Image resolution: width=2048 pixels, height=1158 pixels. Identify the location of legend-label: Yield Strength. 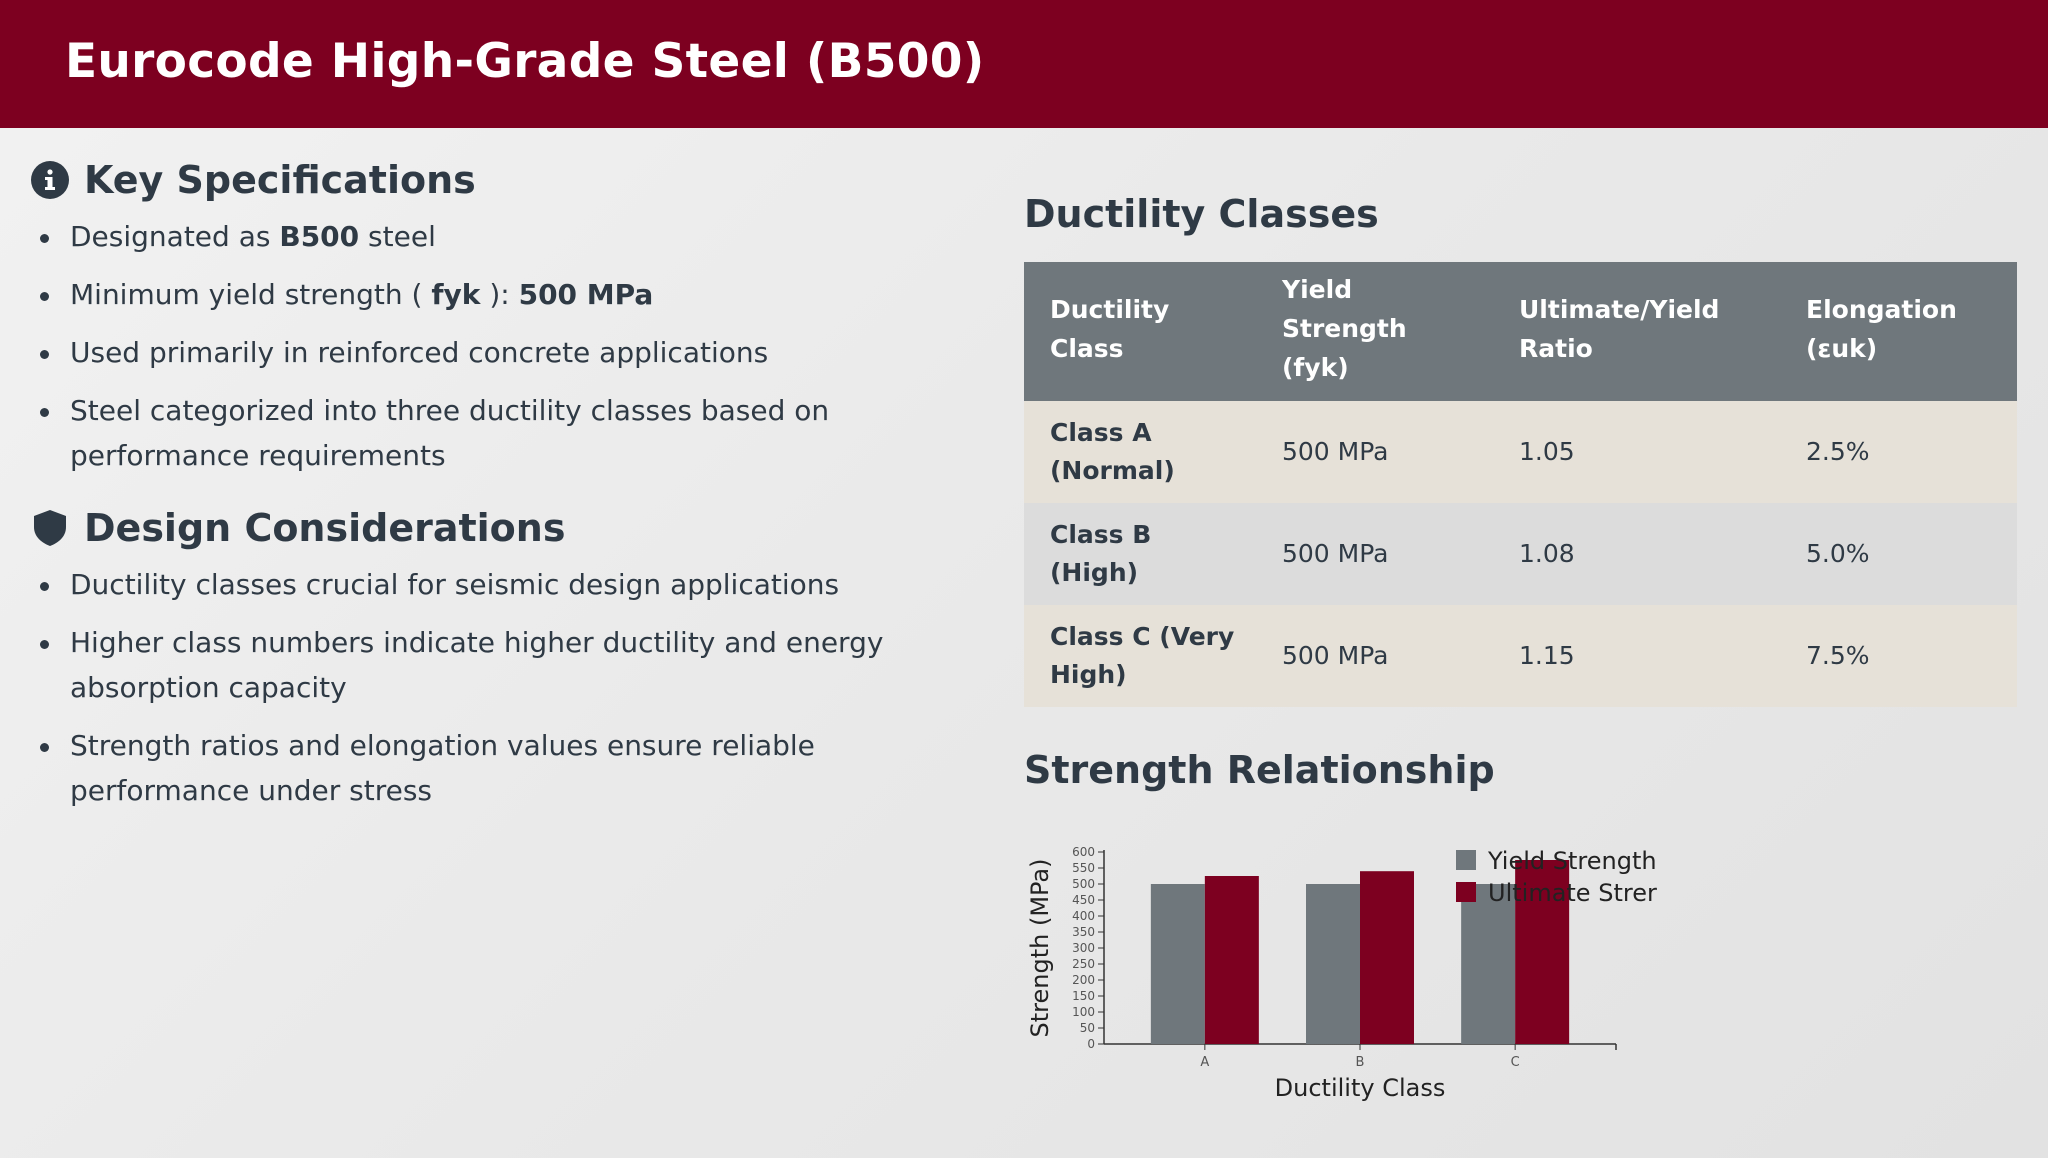
(1572, 861).